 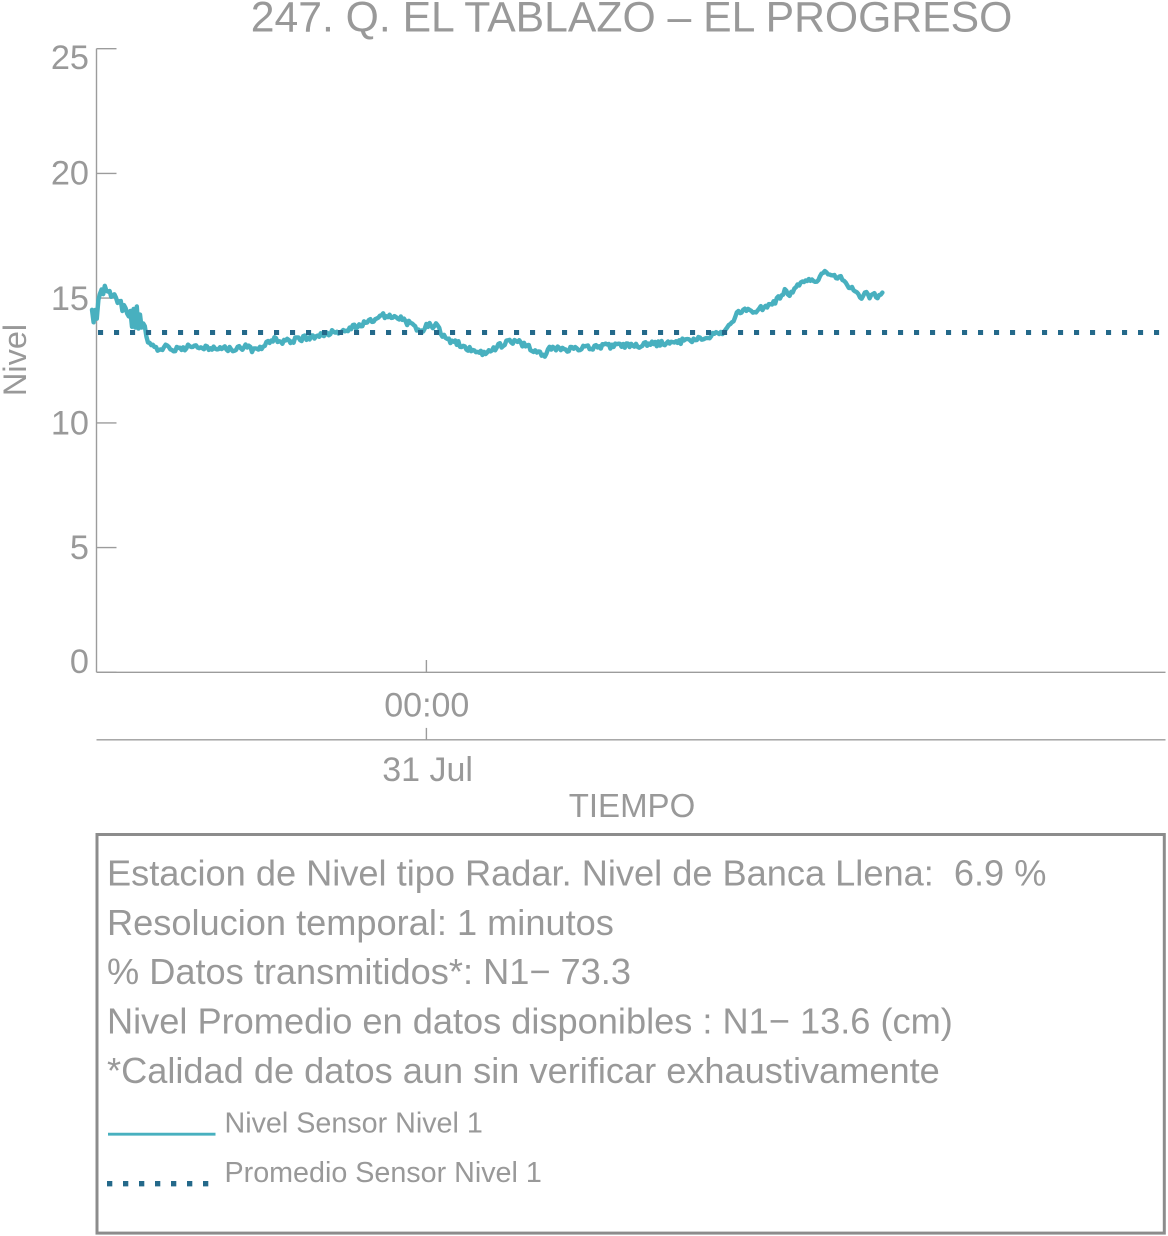 I want to click on svg-text: Nivel Sensor Nivel 1, so click(x=354, y=1124).